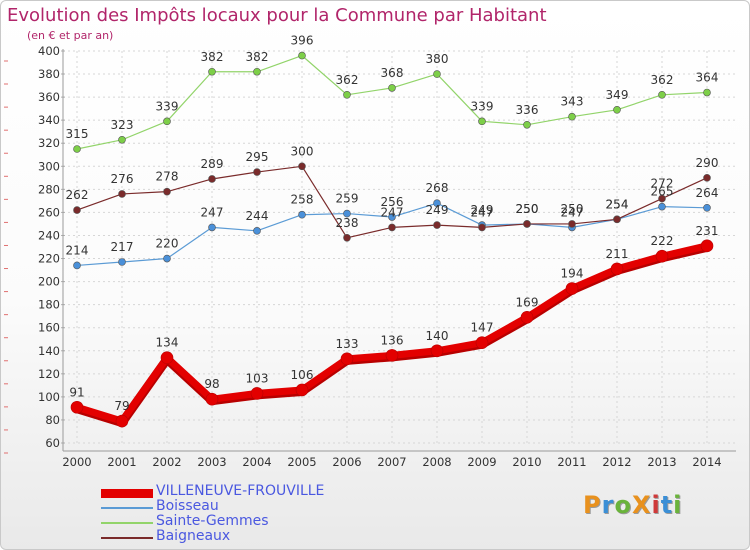 Image resolution: width=750 pixels, height=550 pixels. Describe the element at coordinates (49, 235) in the screenshot. I see `y-tick-label: 240` at that location.